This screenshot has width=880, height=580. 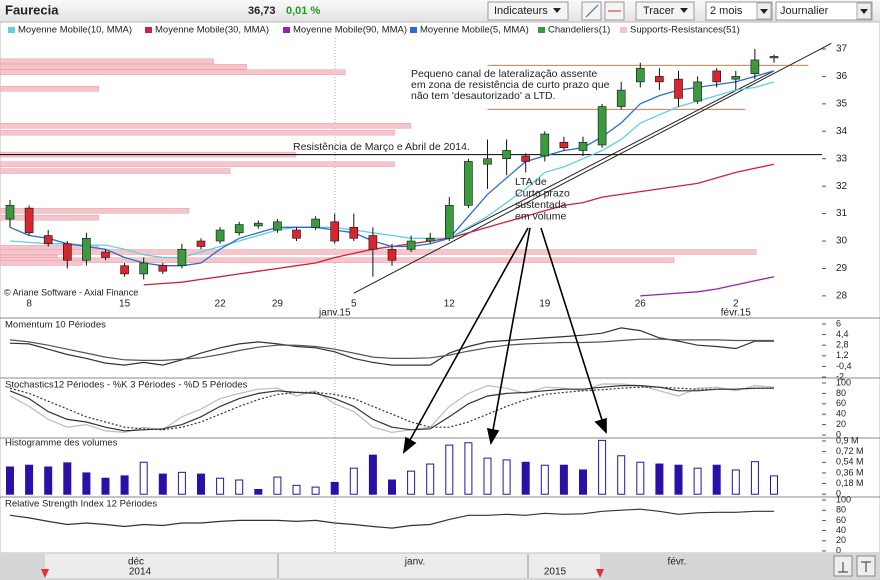 I want to click on panel-title: Momentum 10 Périodes, so click(x=55, y=325).